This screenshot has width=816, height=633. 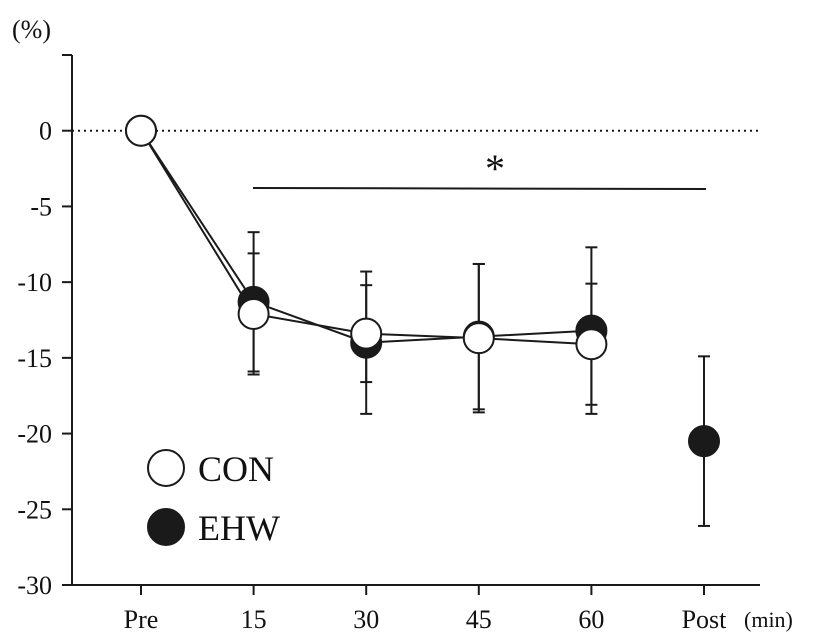 What do you see at coordinates (479, 619) in the screenshot?
I see `x-tick-label: 45` at bounding box center [479, 619].